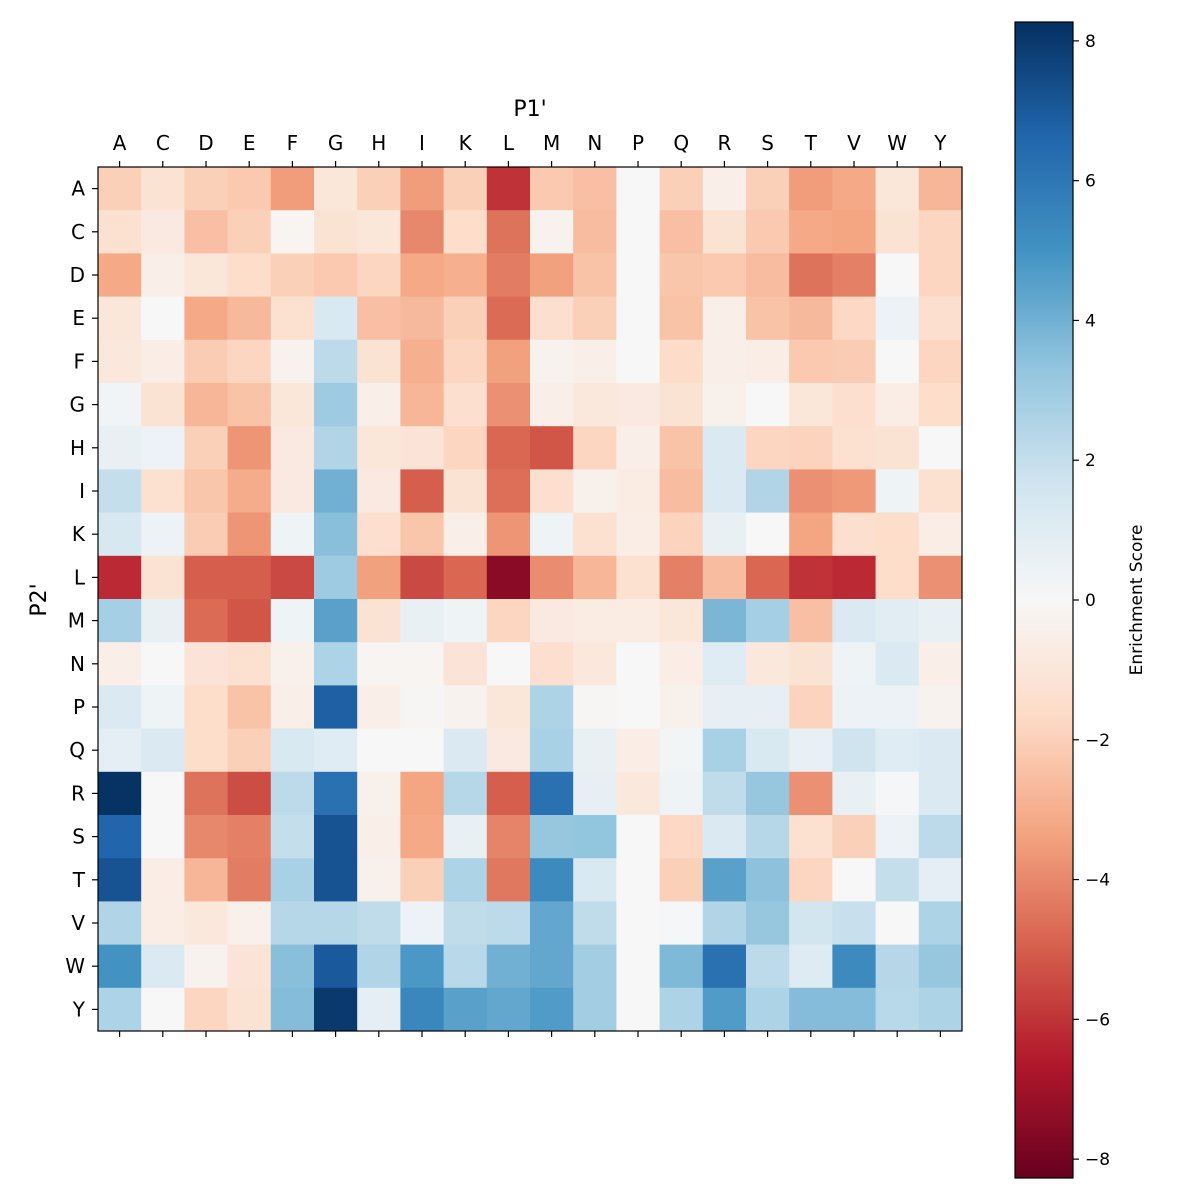  I want to click on heatmap-cell-K-A, so click(120, 534).